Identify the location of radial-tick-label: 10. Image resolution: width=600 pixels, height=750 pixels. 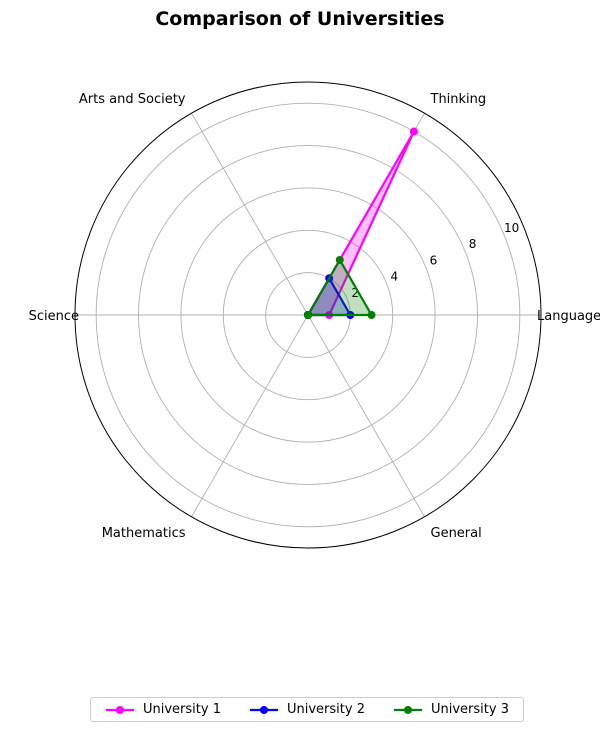
(511, 228).